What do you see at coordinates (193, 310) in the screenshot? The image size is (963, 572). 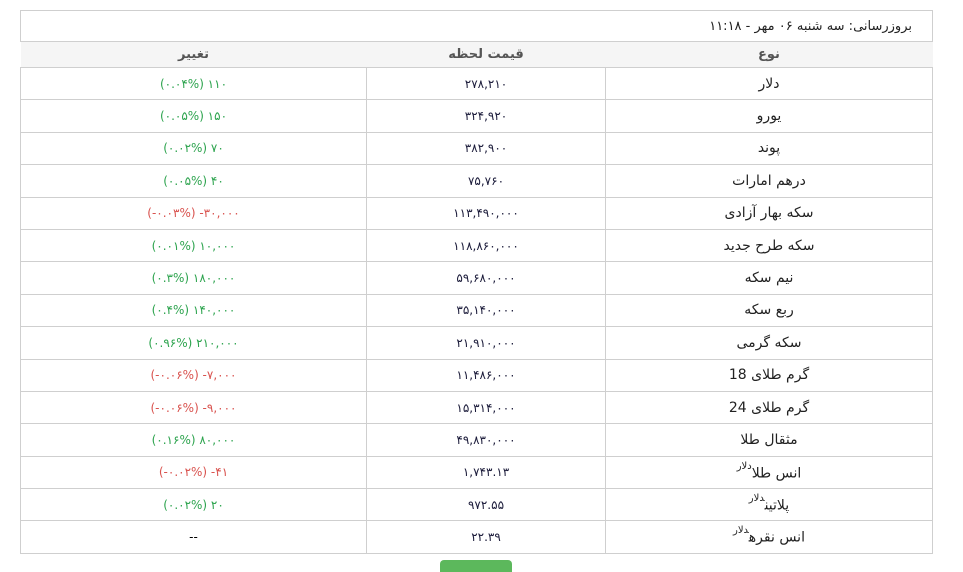 I see `change-cell: (۰.۴%) ۱۴۰,۰۰۰` at bounding box center [193, 310].